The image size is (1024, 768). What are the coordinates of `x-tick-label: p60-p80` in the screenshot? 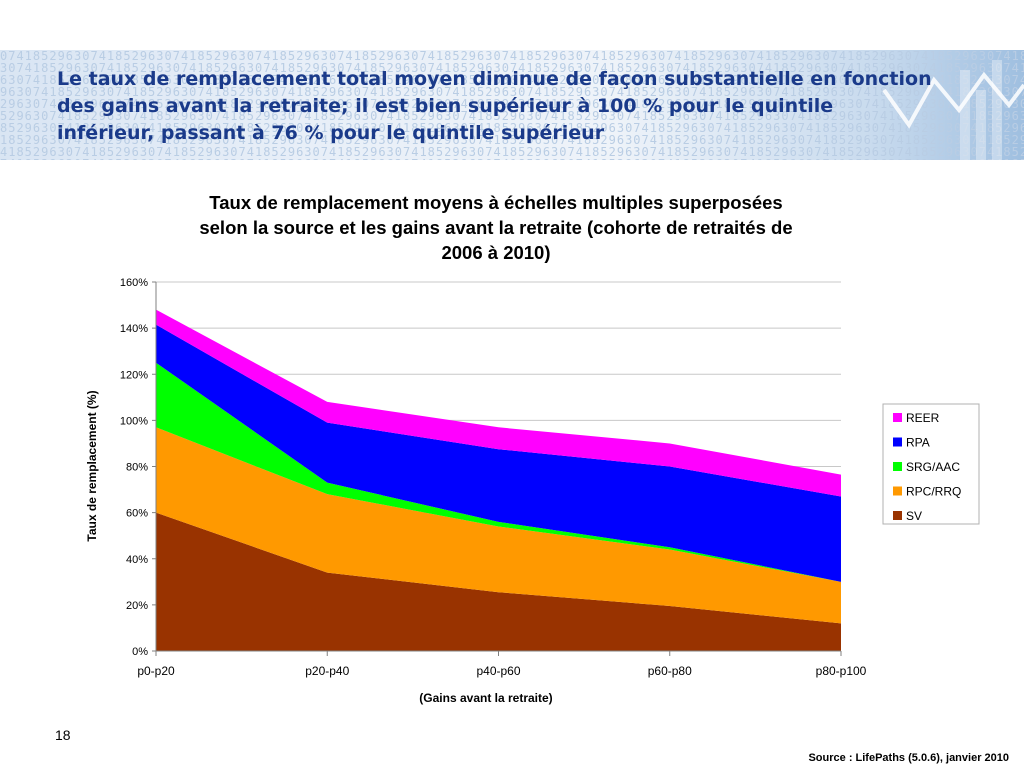 It's located at (670, 671).